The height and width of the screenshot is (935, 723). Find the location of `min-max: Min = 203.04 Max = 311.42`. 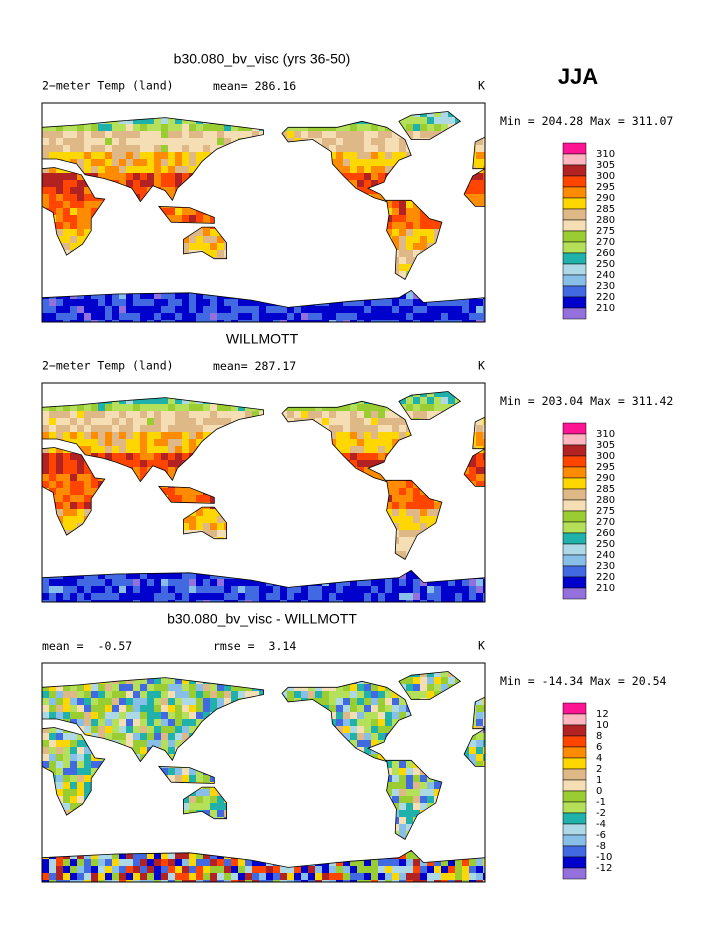

min-max: Min = 203.04 Max = 311.42 is located at coordinates (586, 401).